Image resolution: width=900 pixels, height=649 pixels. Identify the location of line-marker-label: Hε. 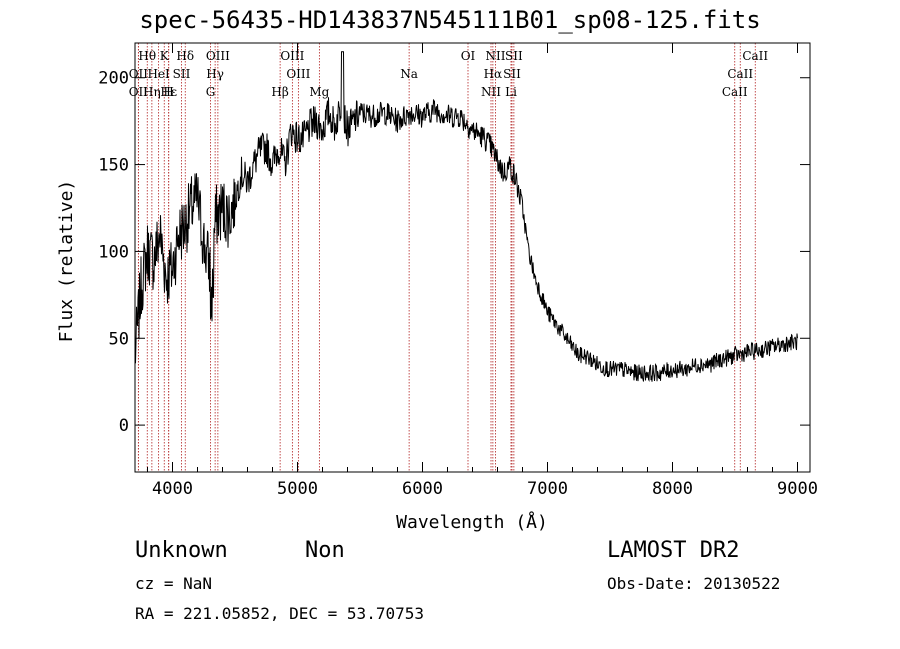
(168, 92).